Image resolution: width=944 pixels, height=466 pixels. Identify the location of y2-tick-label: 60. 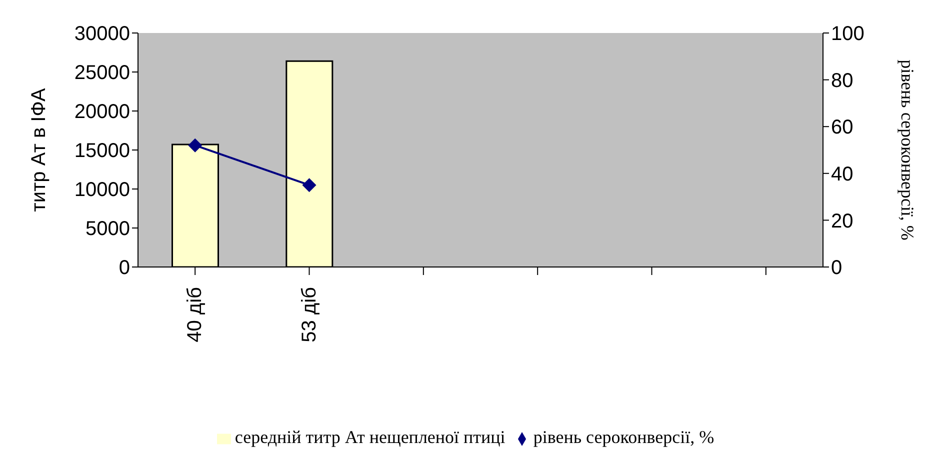
(842, 127).